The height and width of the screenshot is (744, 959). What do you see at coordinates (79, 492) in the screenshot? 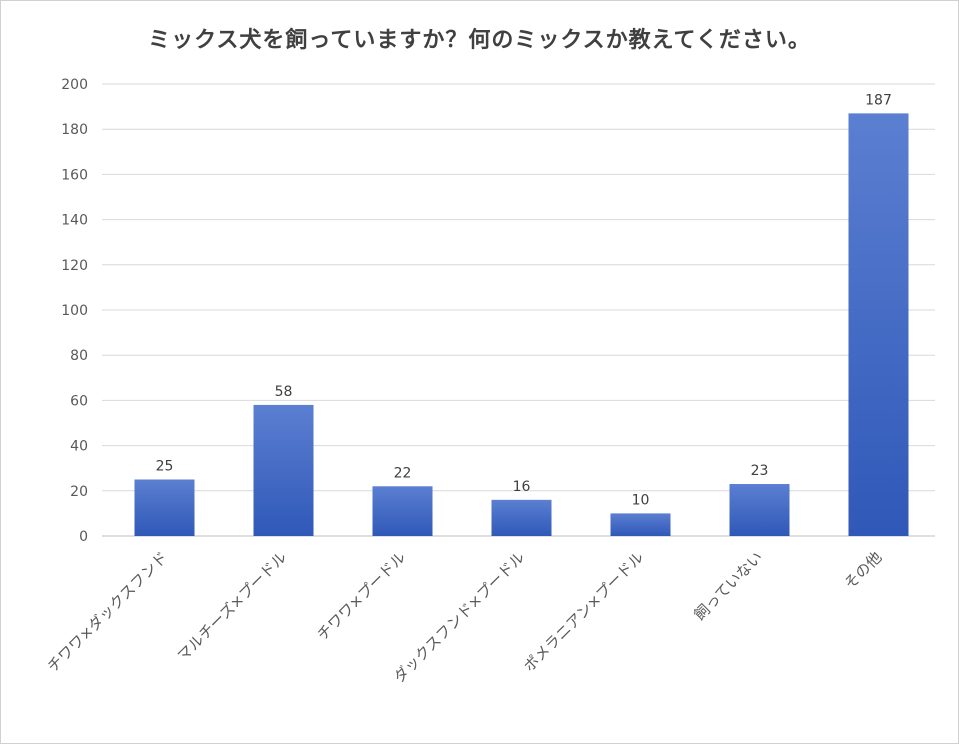
I see `y-tick-label: 20` at bounding box center [79, 492].